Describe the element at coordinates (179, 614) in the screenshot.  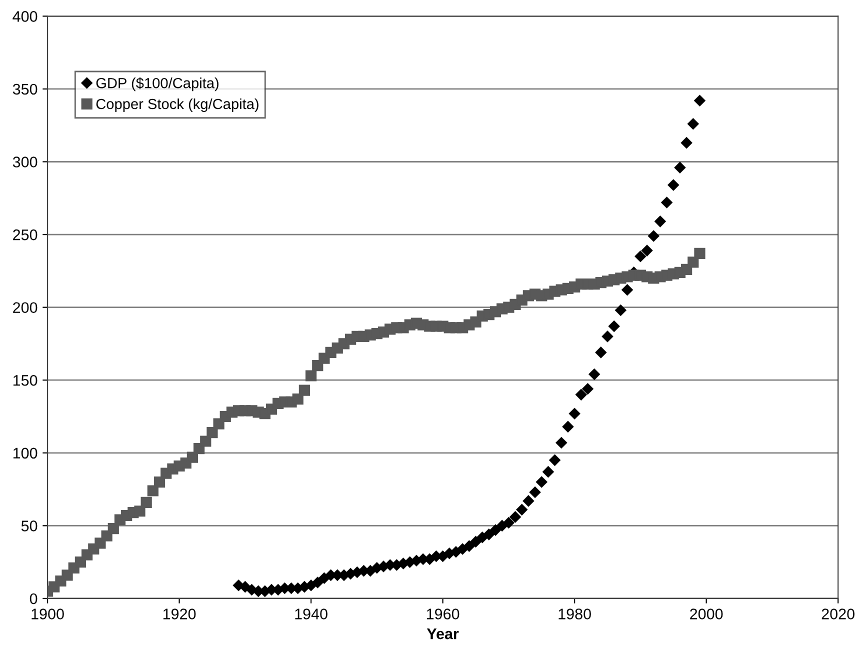
I see `x-tick-label: 1920` at that location.